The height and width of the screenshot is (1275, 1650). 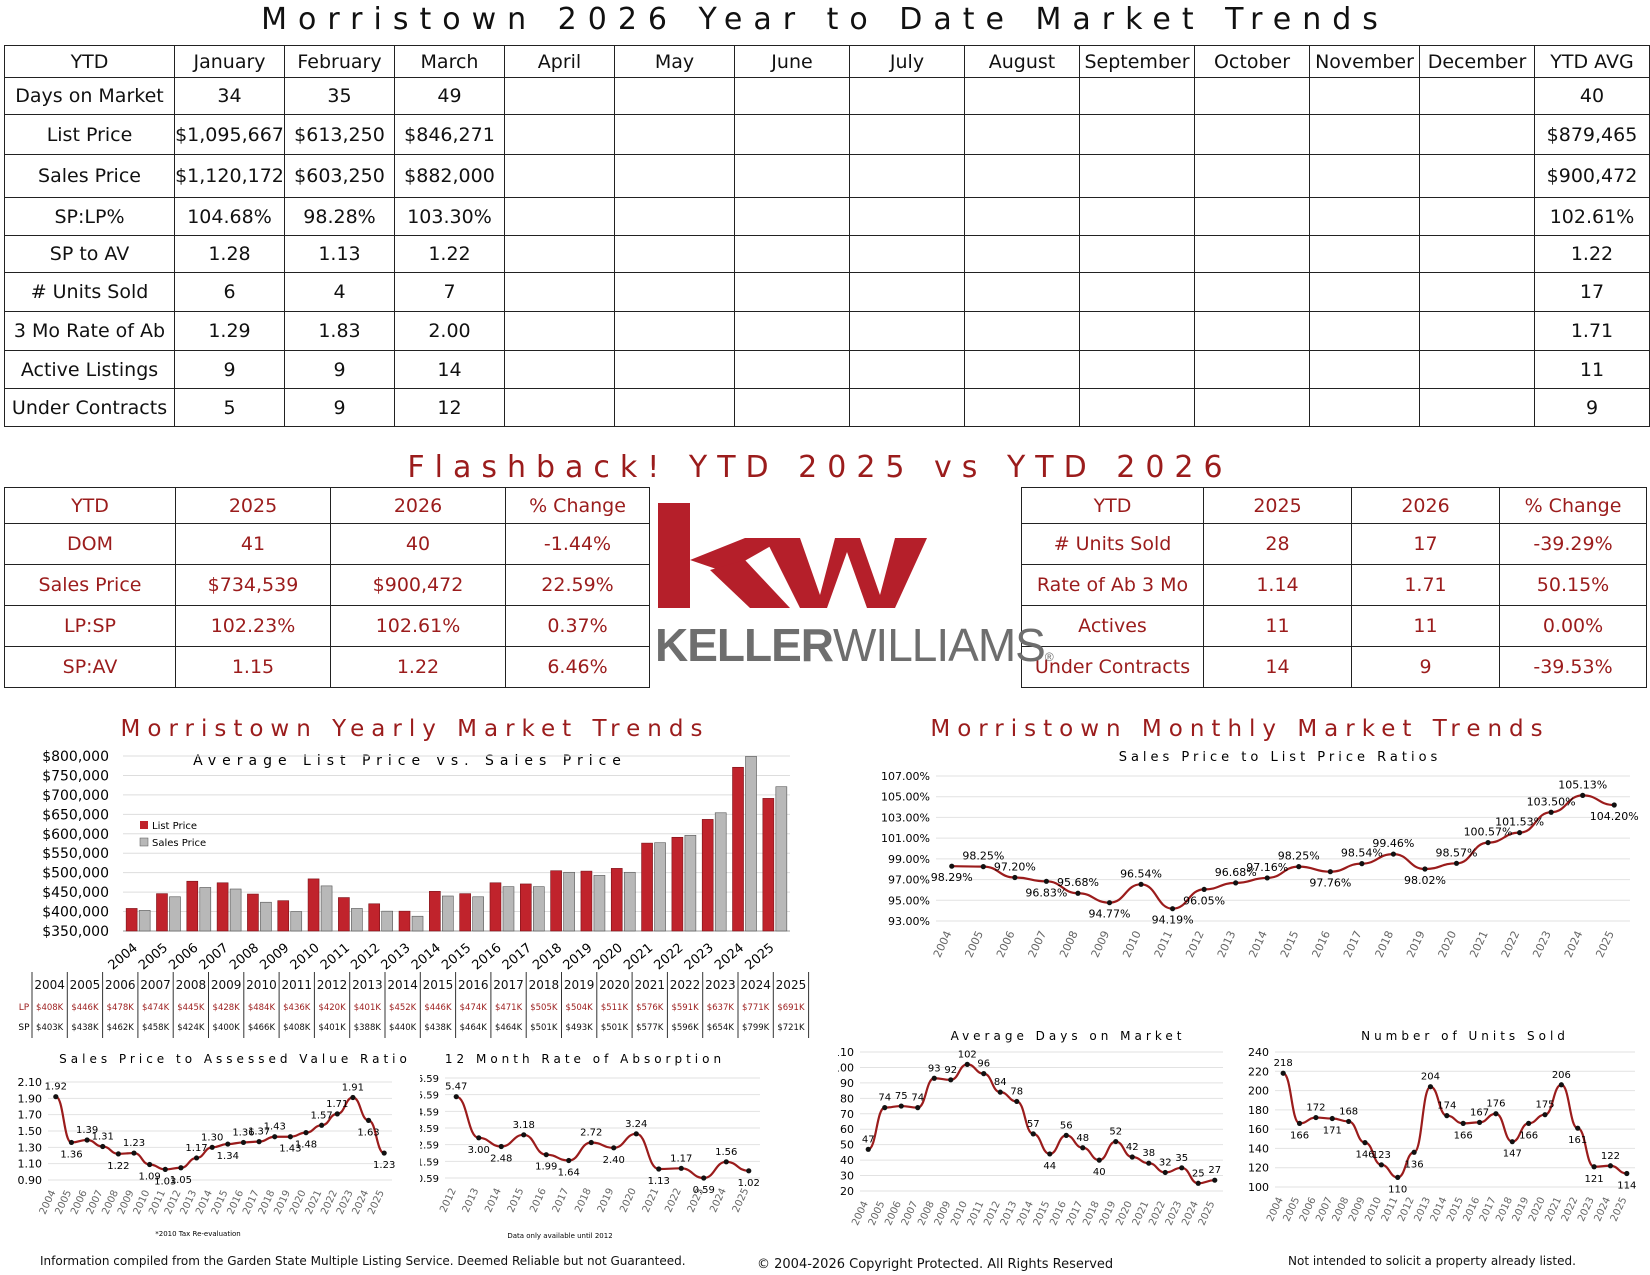 What do you see at coordinates (410, 761) in the screenshot?
I see `chart-title: Average List Price vs. Sales Price` at bounding box center [410, 761].